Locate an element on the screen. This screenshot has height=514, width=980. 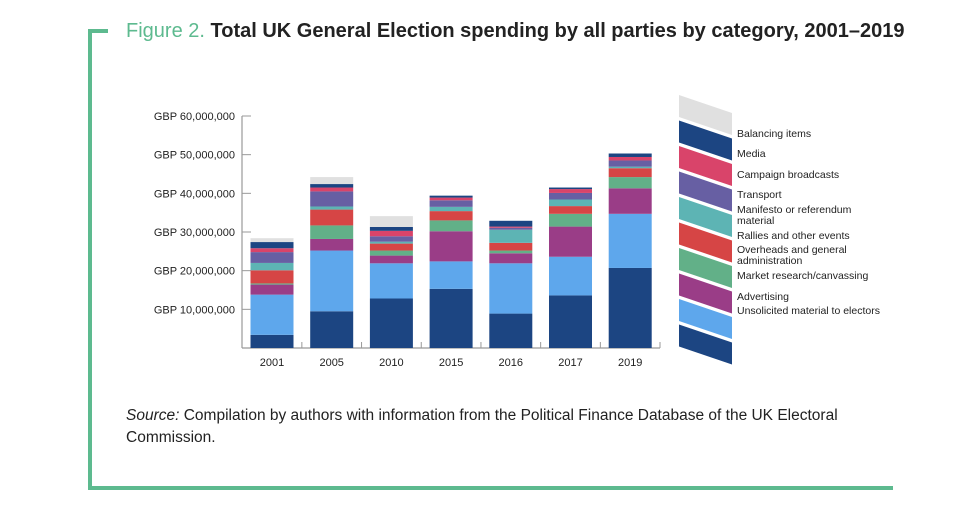
legend-label: Advertising is located at coordinates (763, 297).